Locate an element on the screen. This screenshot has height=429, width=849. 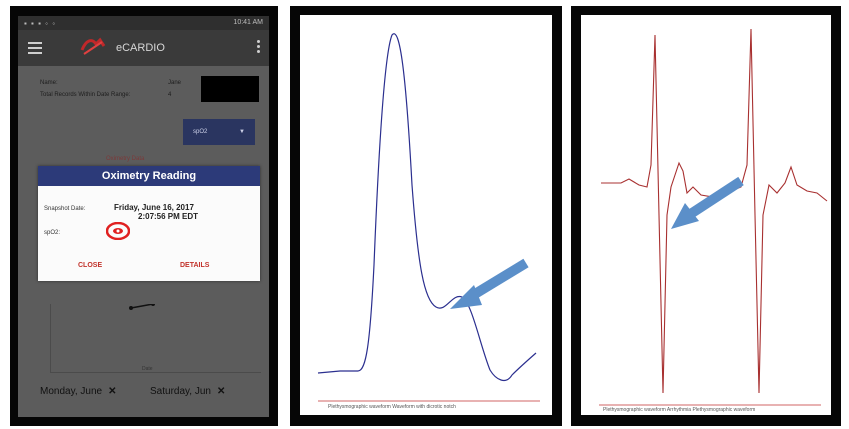
name-value: Jane is located at coordinates (175, 83).